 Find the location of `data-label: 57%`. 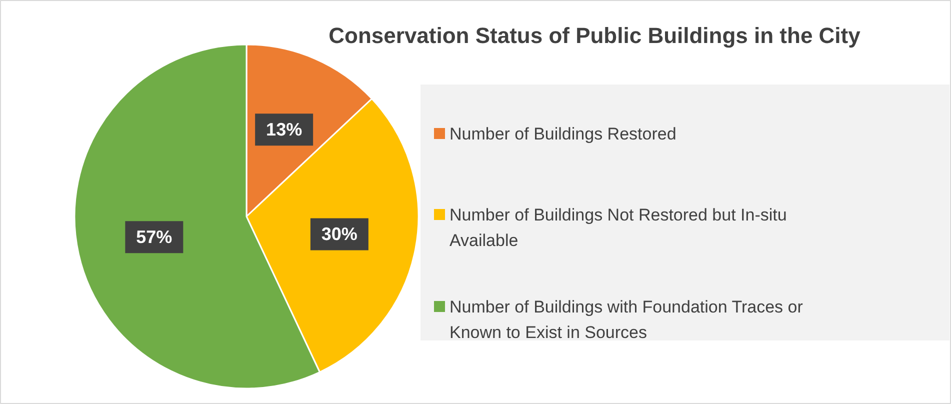

data-label: 57% is located at coordinates (154, 237).